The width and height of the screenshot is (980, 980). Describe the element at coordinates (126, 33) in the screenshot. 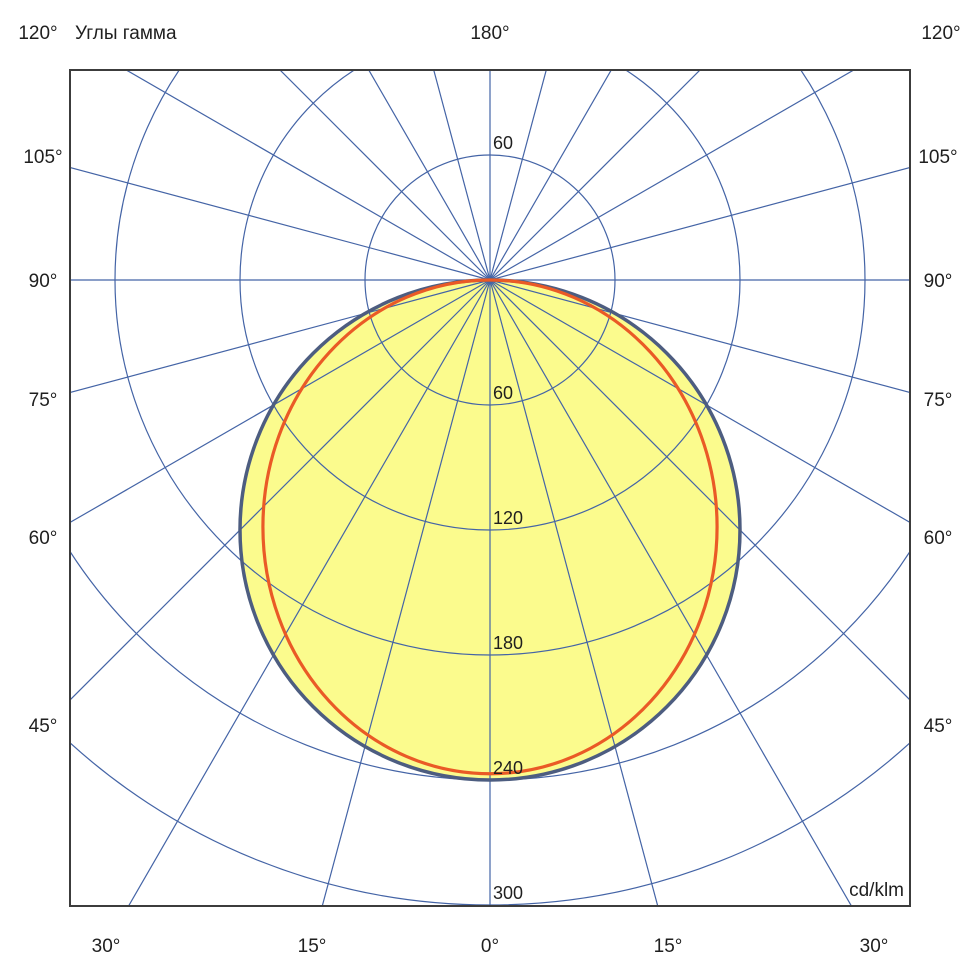

I see `chart-title: Углы гамма` at that location.